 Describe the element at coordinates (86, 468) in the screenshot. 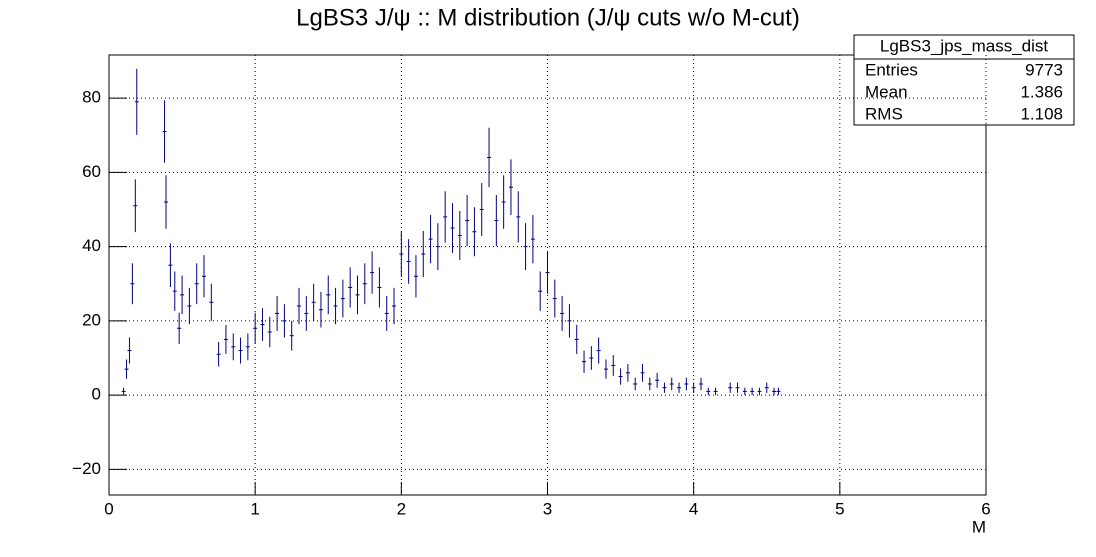

I see `y-tick-label: −20` at that location.